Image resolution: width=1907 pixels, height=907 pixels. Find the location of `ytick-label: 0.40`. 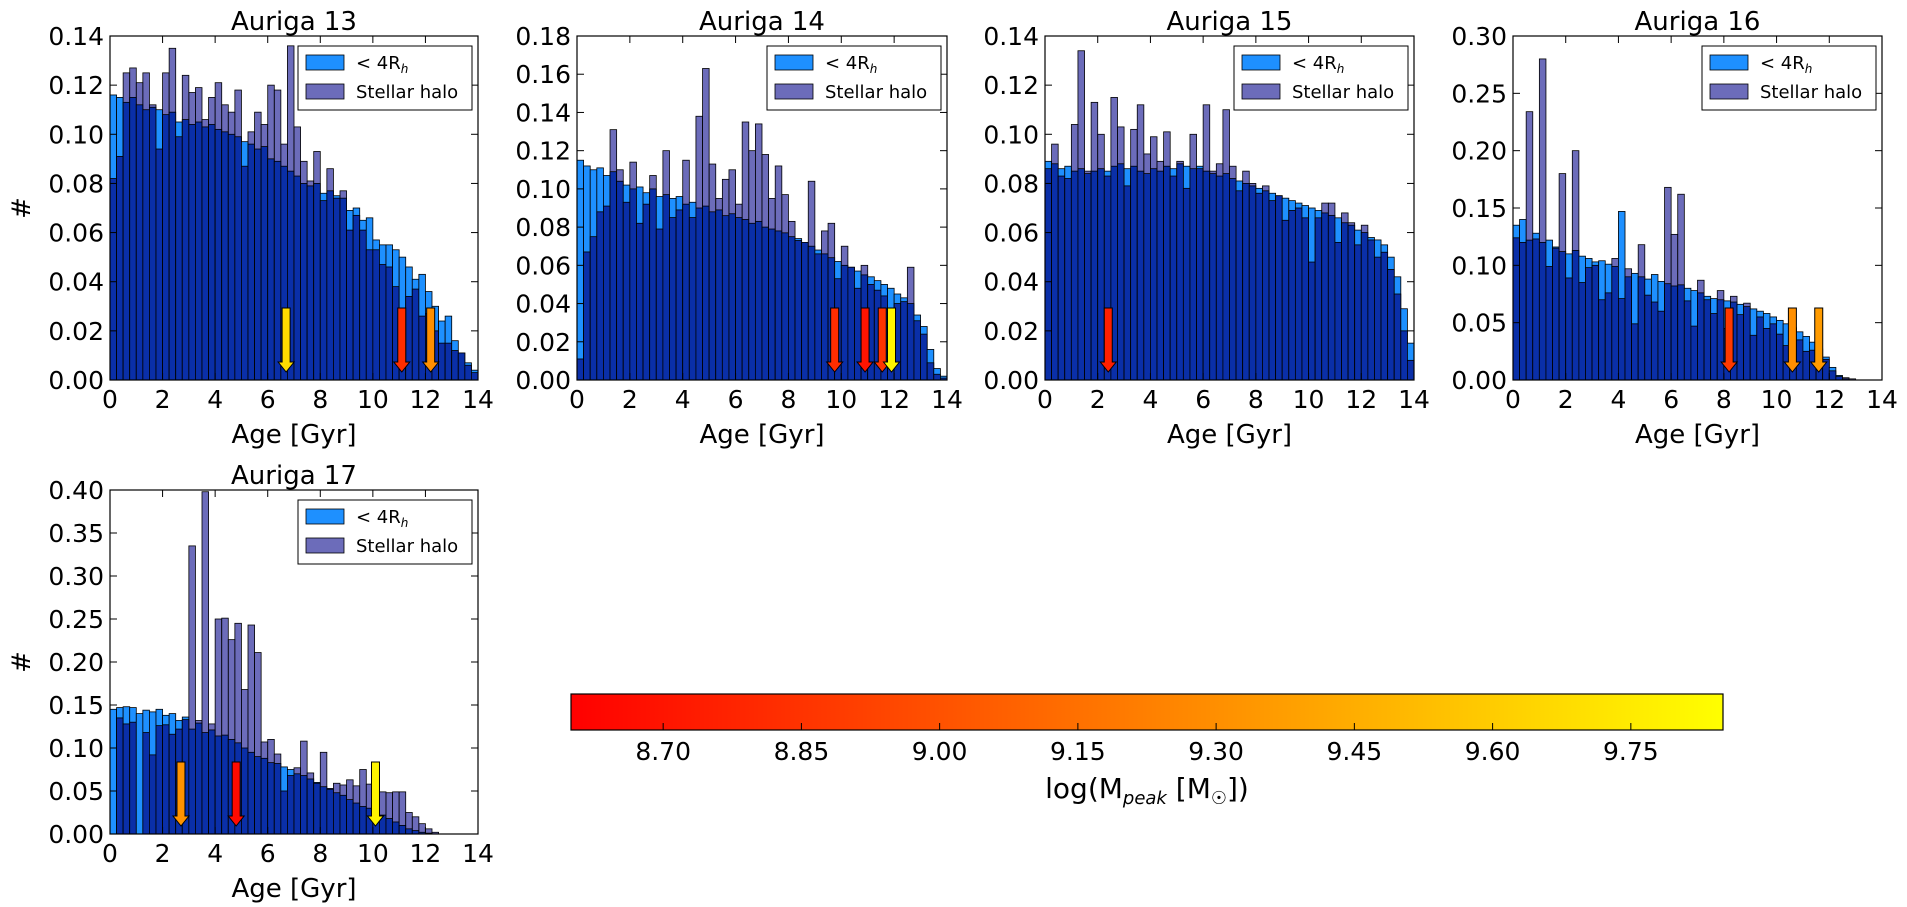

ytick-label: 0.40 is located at coordinates (76, 490).